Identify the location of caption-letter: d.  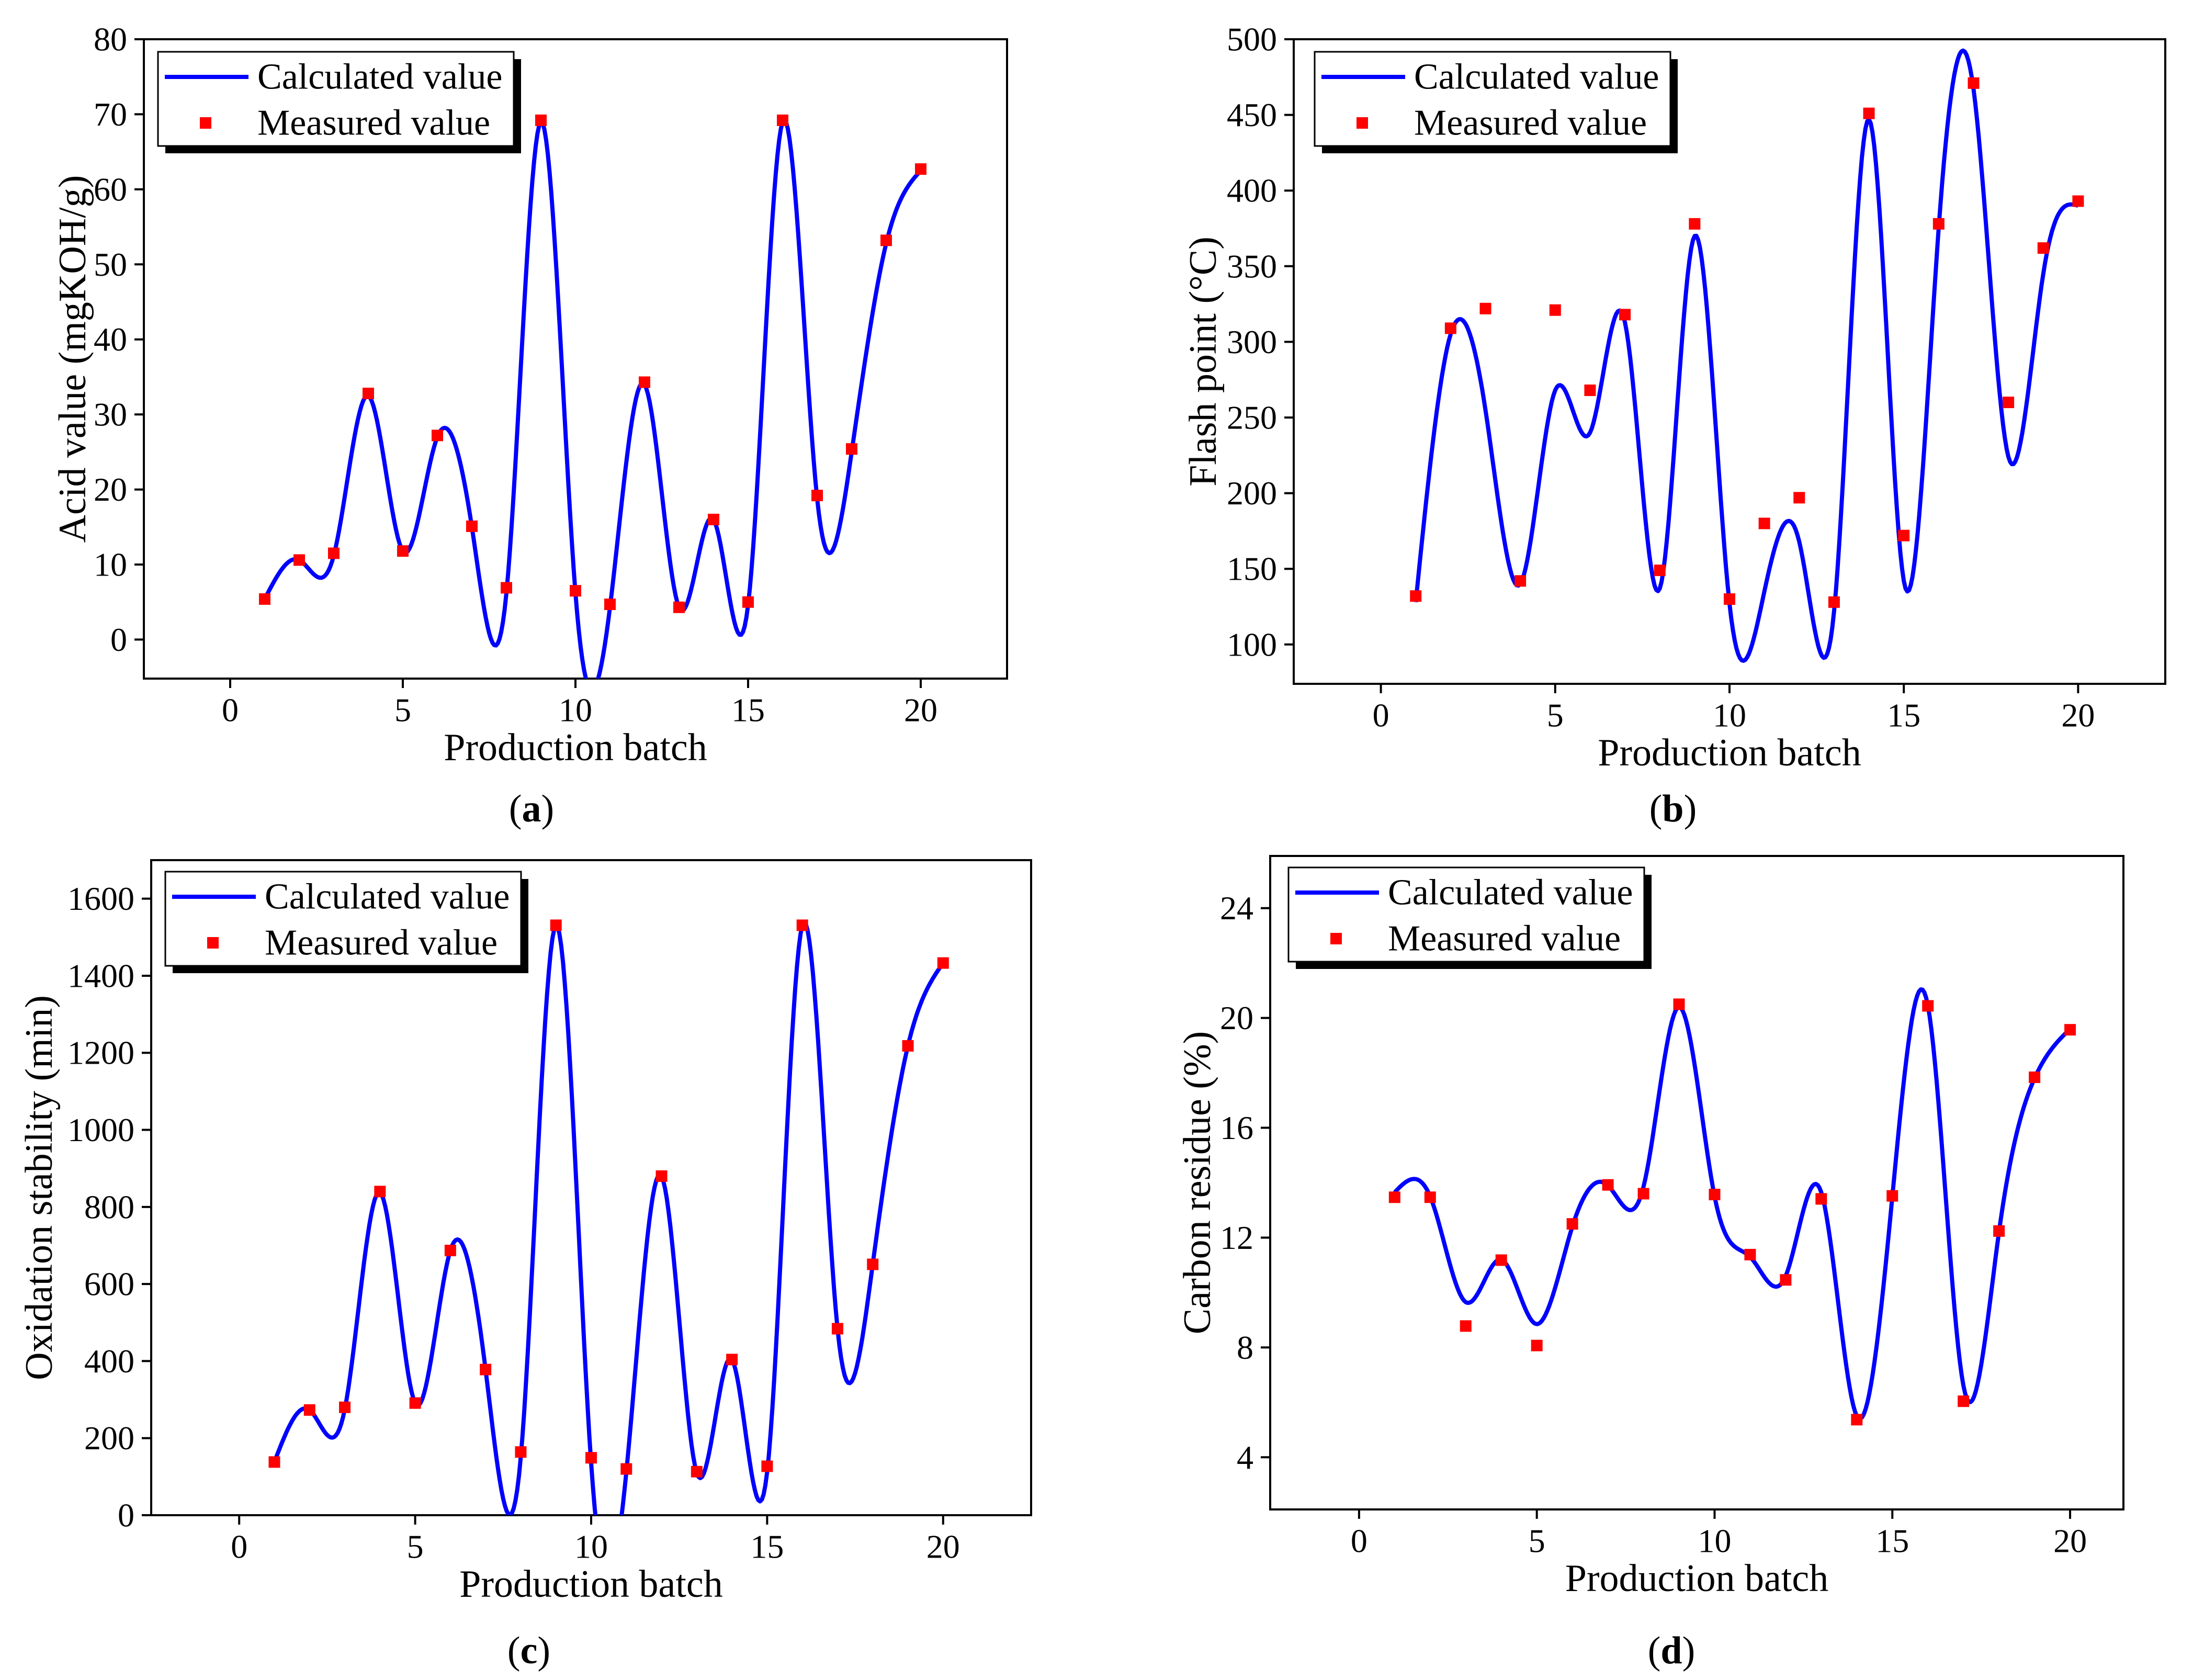
(1671, 1650).